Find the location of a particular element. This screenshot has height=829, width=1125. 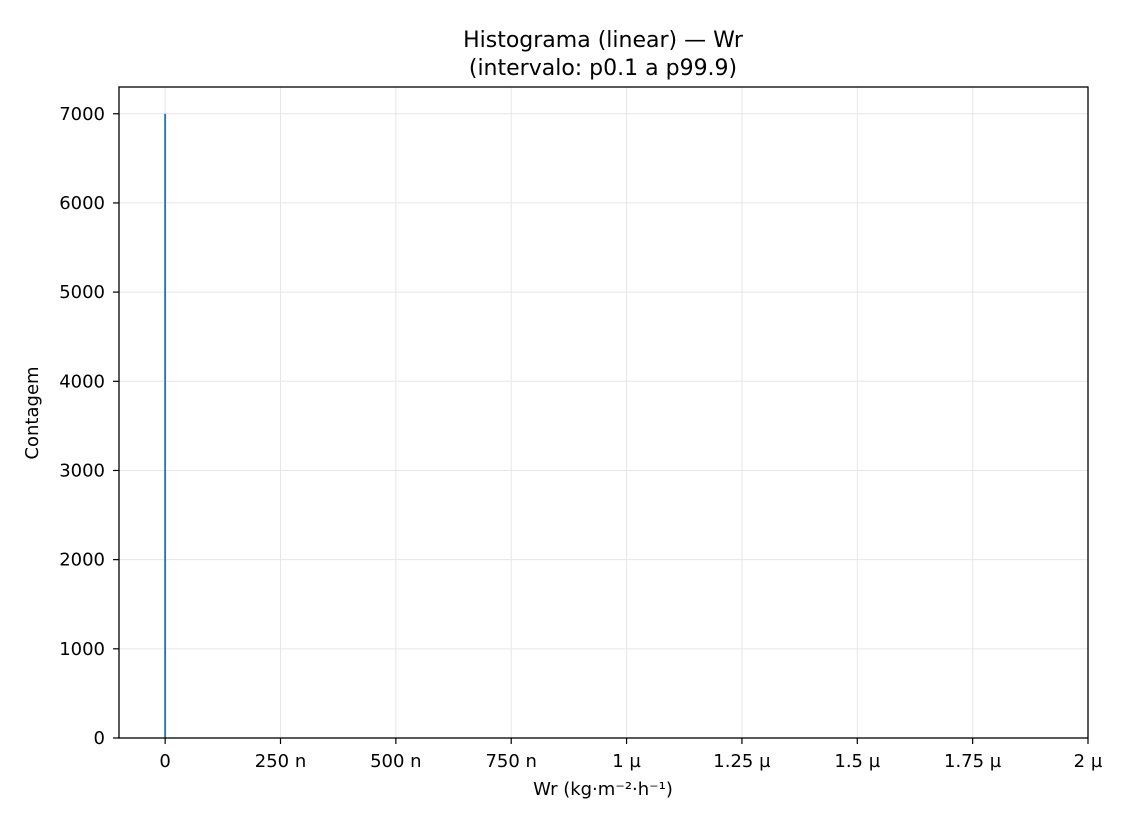

y-tick-label: 2000 is located at coordinates (82, 560).